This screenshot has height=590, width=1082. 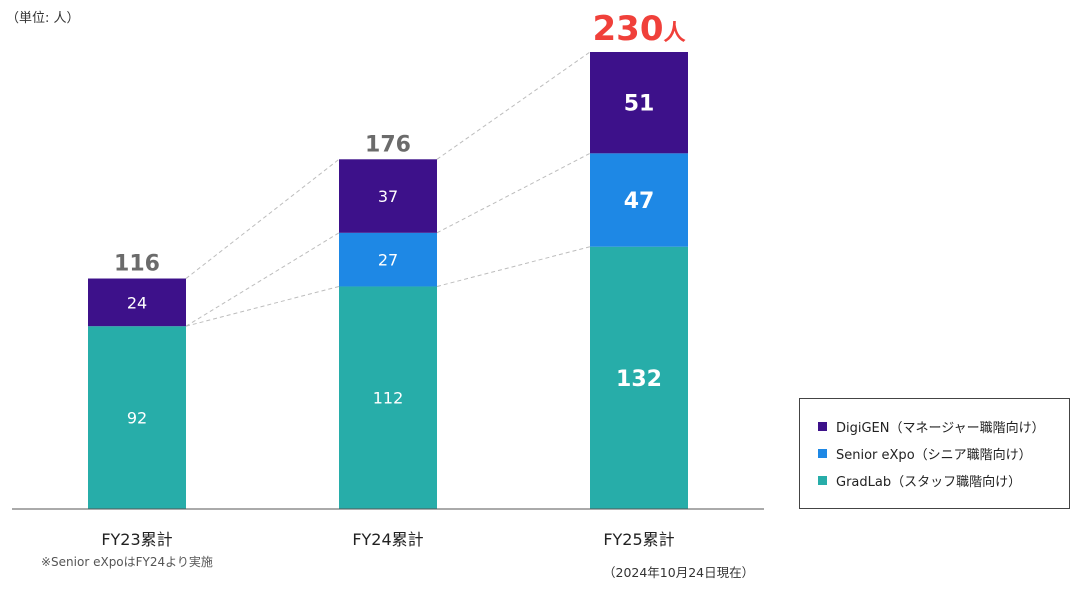 I want to click on data-label-digigen-2: 37, so click(x=388, y=196).